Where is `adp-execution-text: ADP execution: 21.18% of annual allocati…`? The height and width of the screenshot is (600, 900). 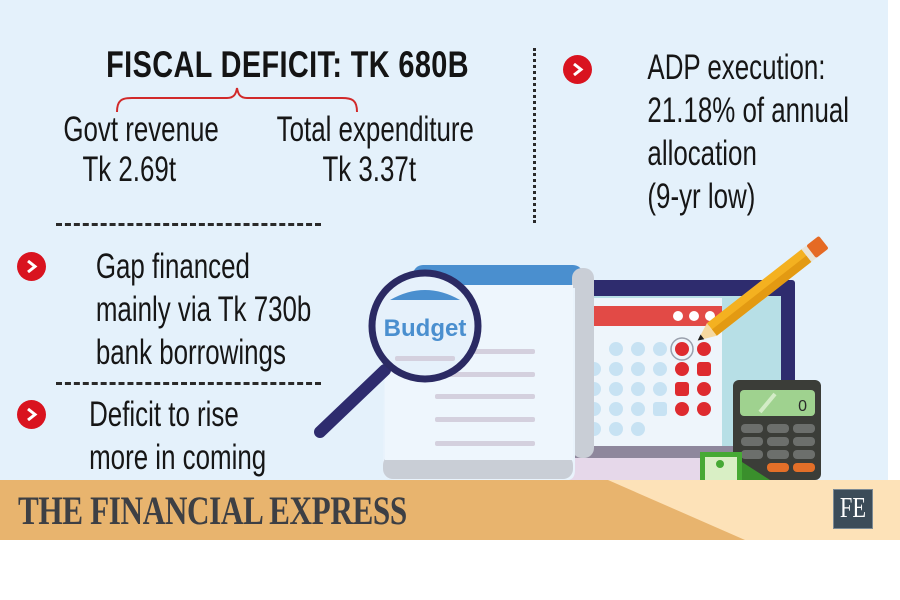 adp-execution-text: ADP execution: 21.18% of annual allocati… is located at coordinates (748, 132).